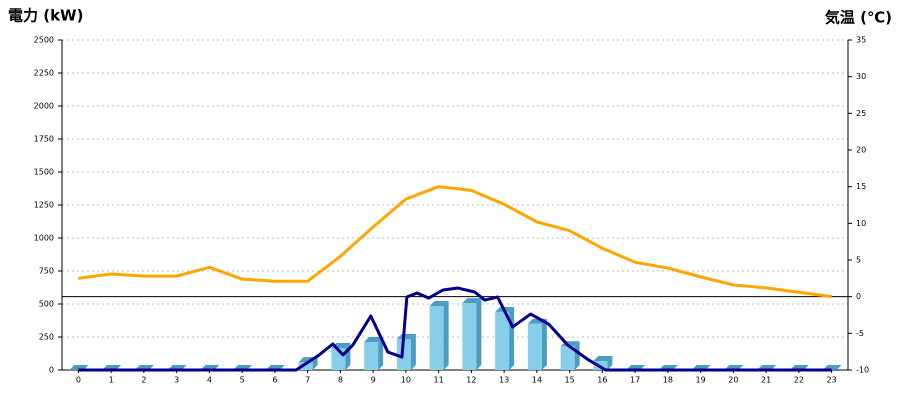 This screenshot has width=900, height=400. What do you see at coordinates (307, 380) in the screenshot?
I see `x-tick-label: 7` at bounding box center [307, 380].